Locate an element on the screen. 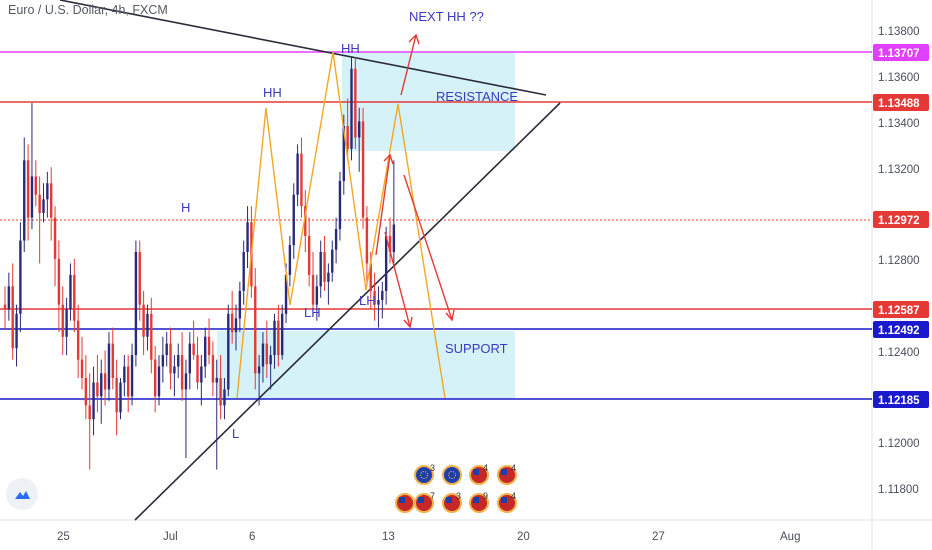 The width and height of the screenshot is (932, 550). eu-event-icon is located at coordinates (452, 475).